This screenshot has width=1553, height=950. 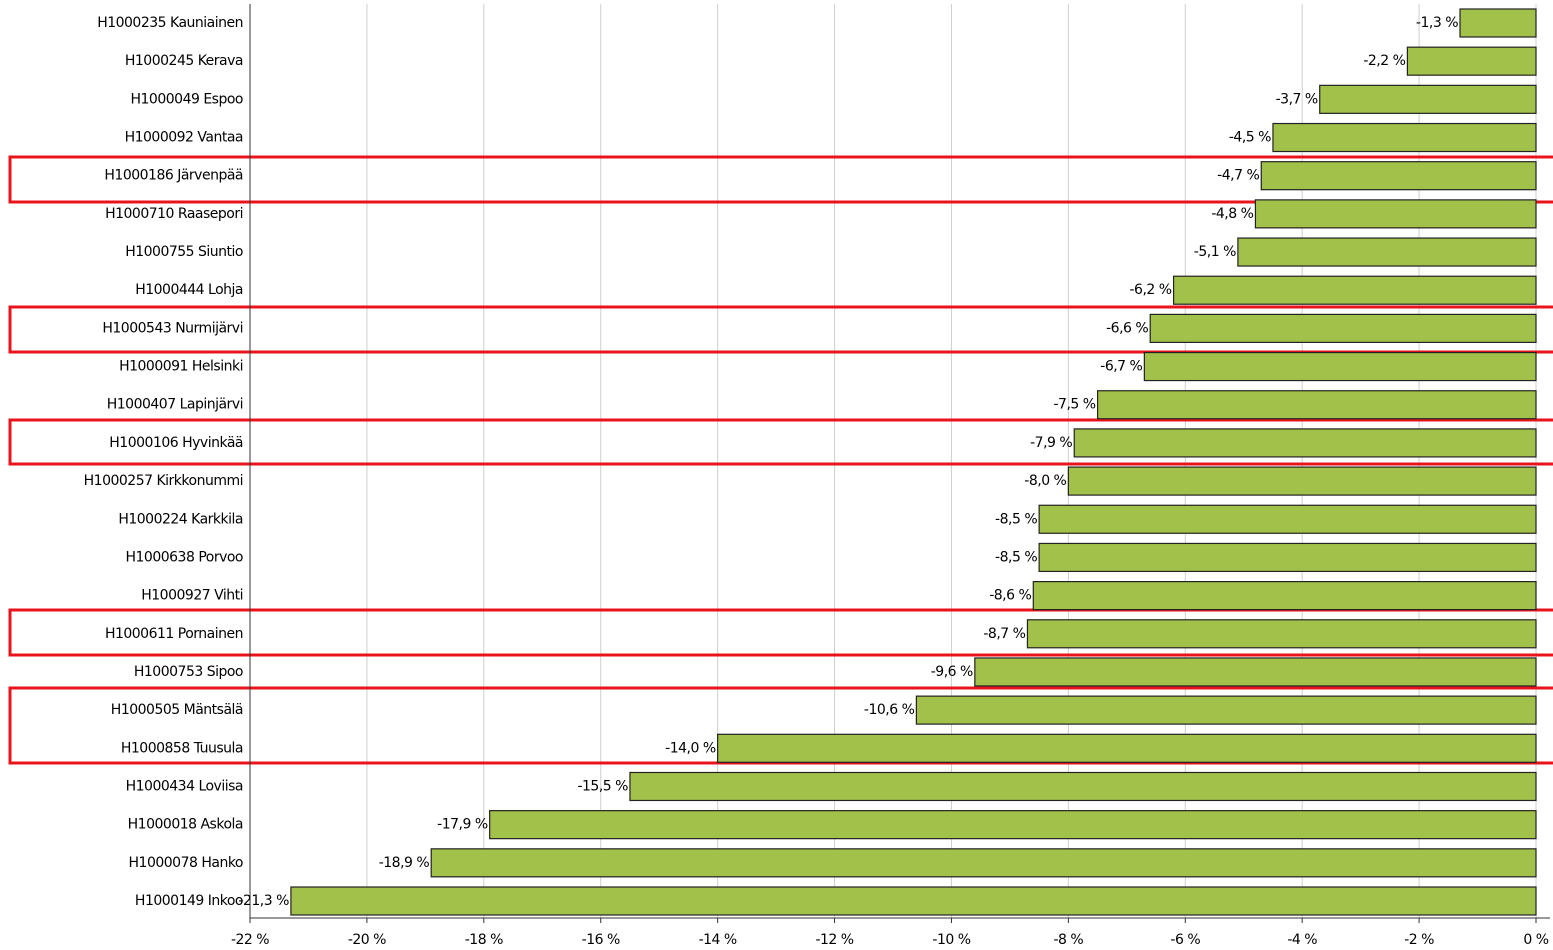 I want to click on y-tick-label: H1000710 Raasepori, so click(x=174, y=214).